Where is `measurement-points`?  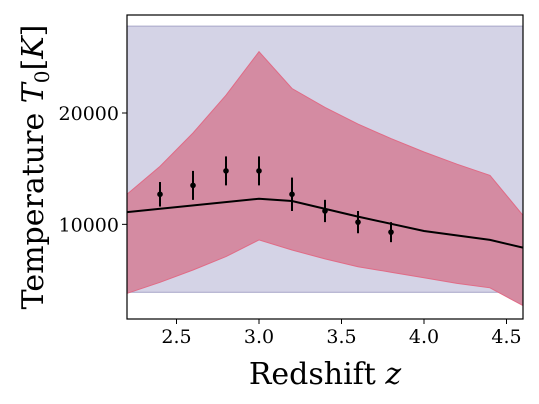
measurement-points is located at coordinates (275, 199).